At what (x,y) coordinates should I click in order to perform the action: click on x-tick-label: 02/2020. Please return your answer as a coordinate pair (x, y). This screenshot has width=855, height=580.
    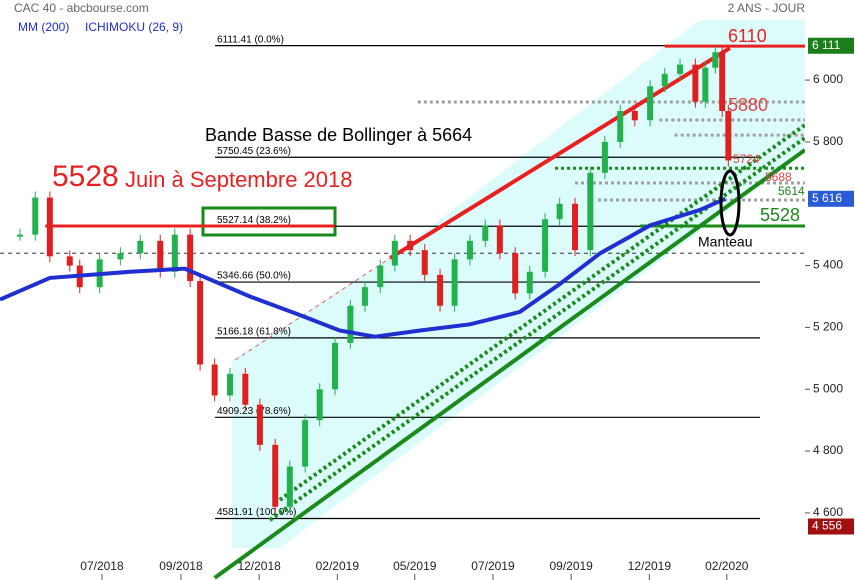
    Looking at the image, I should click on (727, 566).